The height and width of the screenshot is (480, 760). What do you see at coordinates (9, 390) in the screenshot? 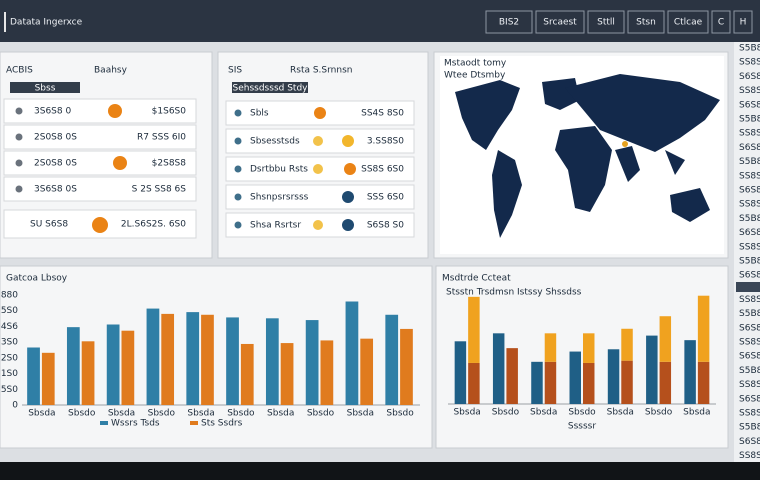
I see `y-axis-label: 5S0` at bounding box center [9, 390].